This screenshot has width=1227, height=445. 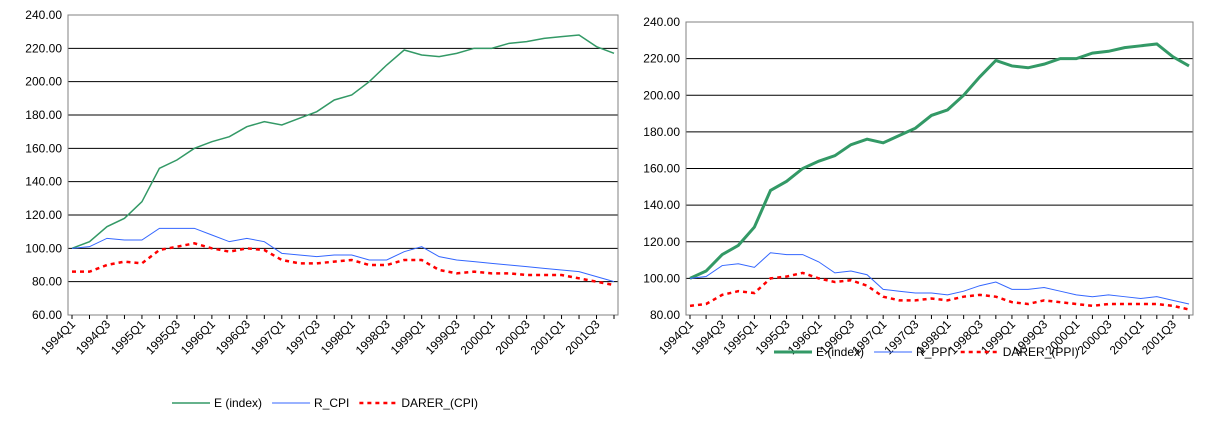 I want to click on legend-label: DARER_(PPI), so click(x=1041, y=352).